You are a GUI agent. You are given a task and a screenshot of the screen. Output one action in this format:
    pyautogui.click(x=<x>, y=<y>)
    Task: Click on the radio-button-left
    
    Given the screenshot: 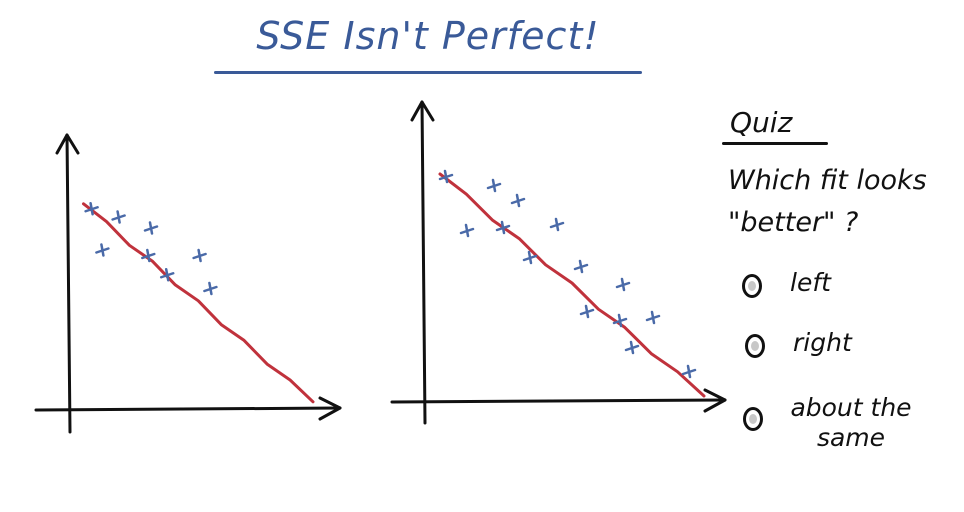 What is the action you would take?
    pyautogui.click(x=752, y=286)
    